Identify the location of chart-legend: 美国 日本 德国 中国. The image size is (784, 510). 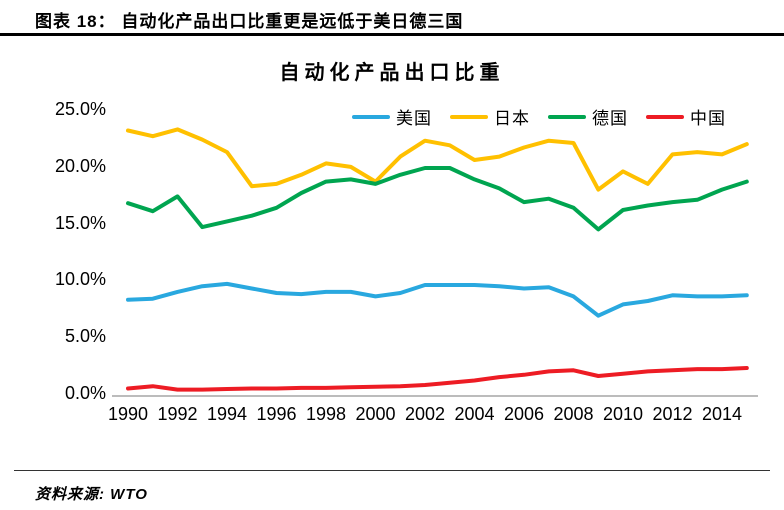
(539, 116).